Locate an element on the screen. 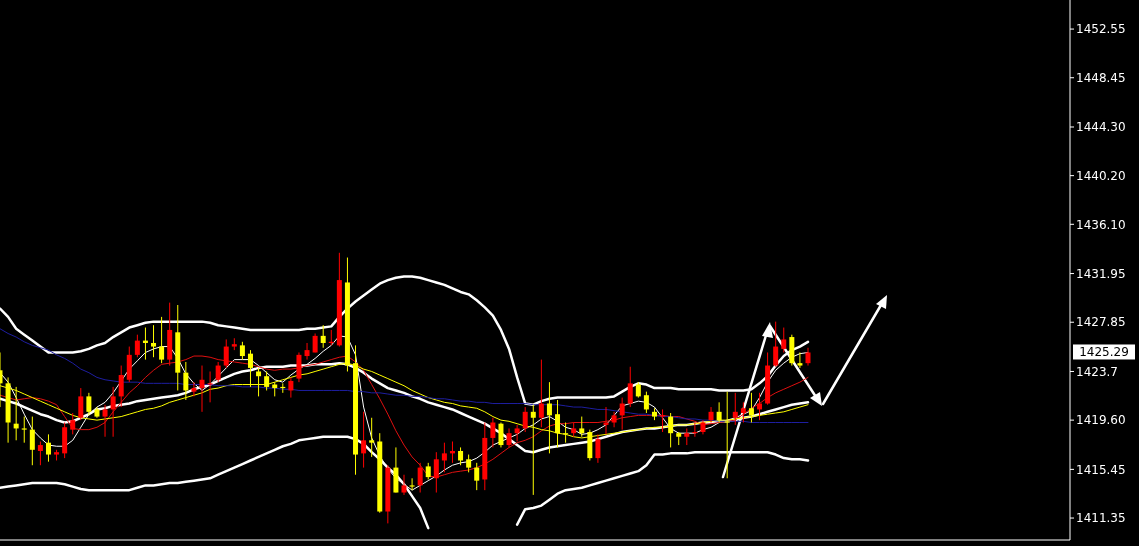  y-tick-label: 1452.55 is located at coordinates (1101, 29).